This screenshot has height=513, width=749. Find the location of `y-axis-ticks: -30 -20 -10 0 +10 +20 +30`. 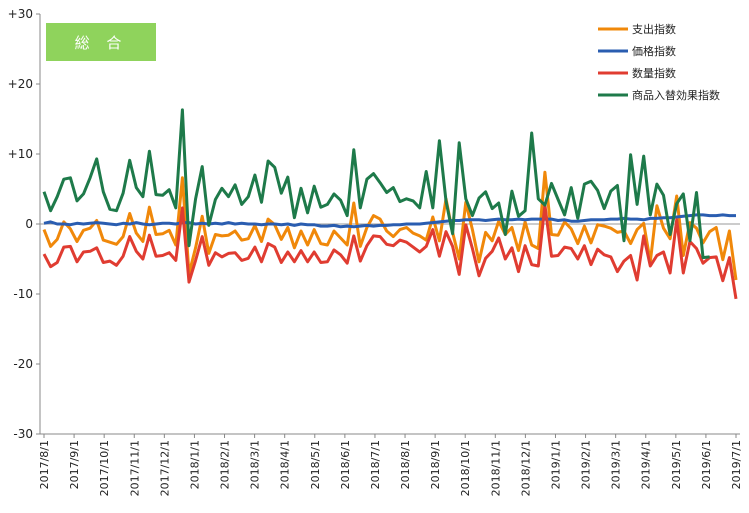

y-axis-ticks: -30 -20 -10 0 +10 +20 +30 is located at coordinates (24, 224).